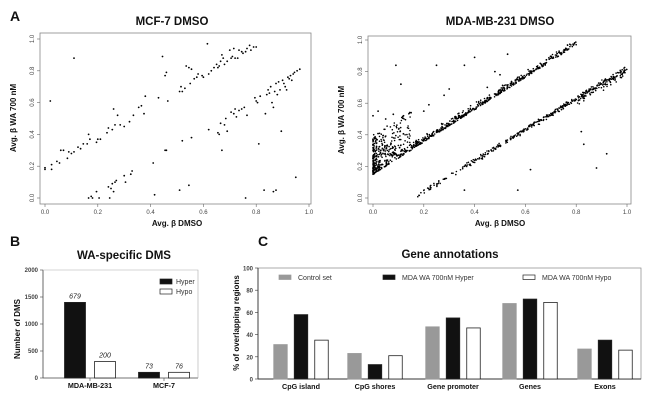  What do you see at coordinates (32, 298) in the screenshot?
I see `y-tick-label: 1500` at bounding box center [32, 298].